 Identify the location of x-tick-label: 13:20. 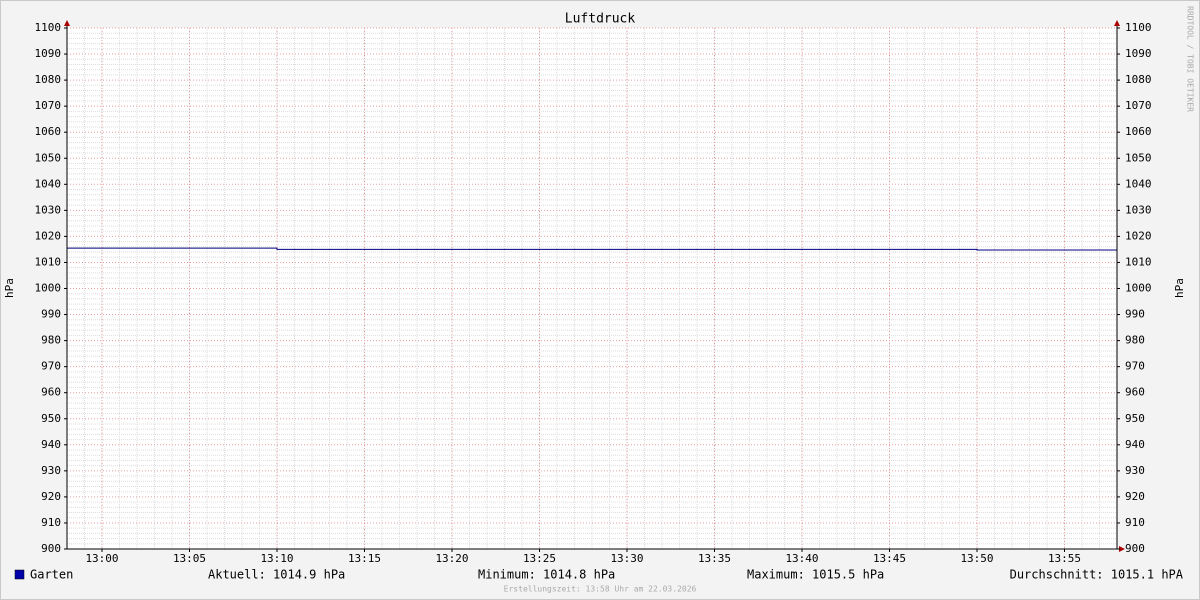
(451, 558).